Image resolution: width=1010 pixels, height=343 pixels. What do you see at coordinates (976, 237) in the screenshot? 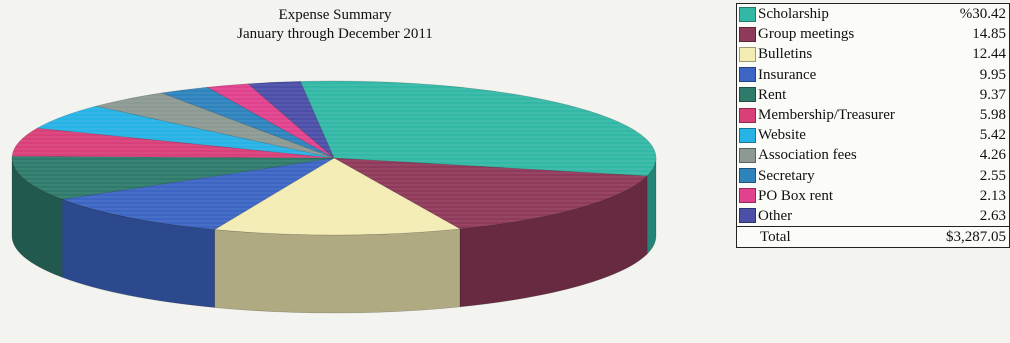
I see `legend-total-value: $3,287.05` at bounding box center [976, 237].